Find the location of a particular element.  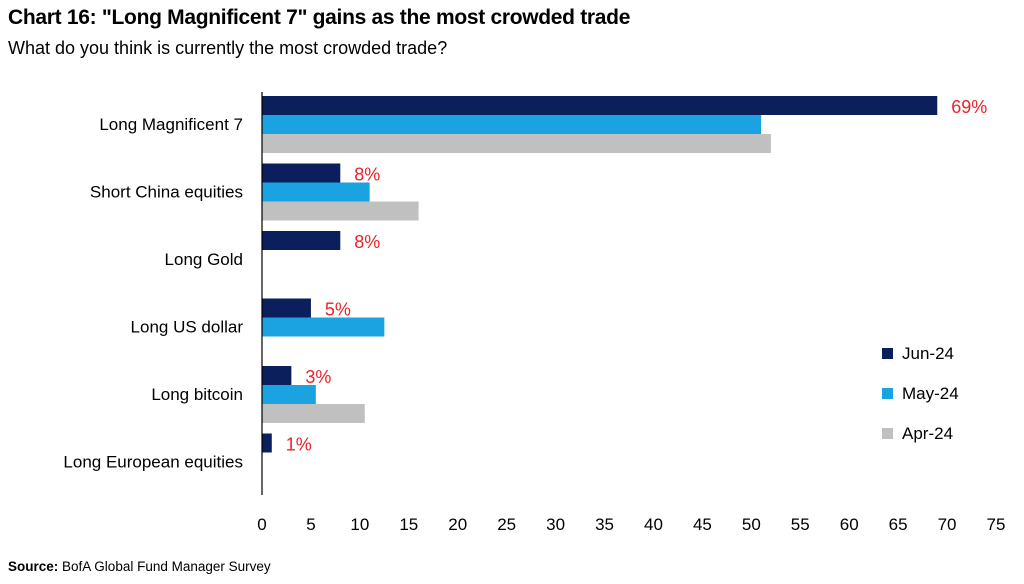

x-tick-label: 35 is located at coordinates (604, 524).